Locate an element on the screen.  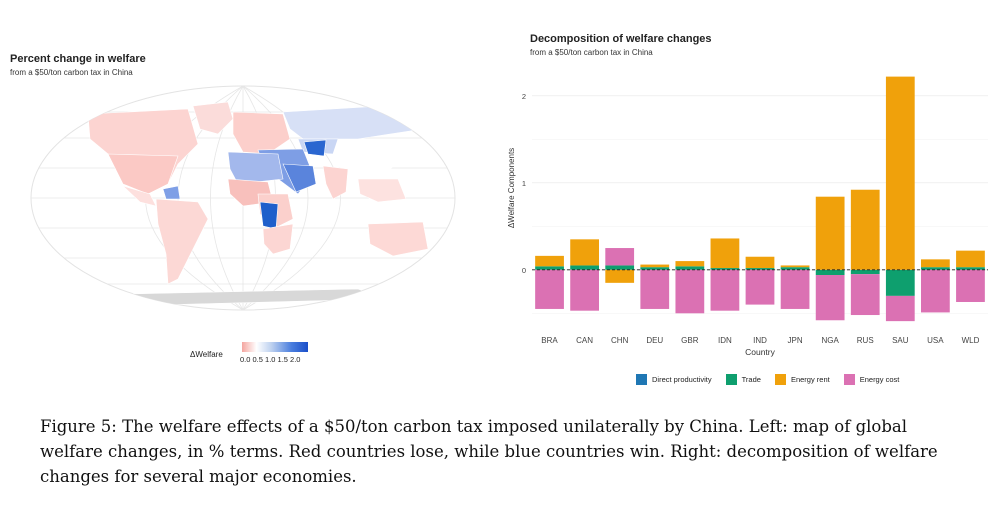
x-tick-label: USA is located at coordinates (935, 340).